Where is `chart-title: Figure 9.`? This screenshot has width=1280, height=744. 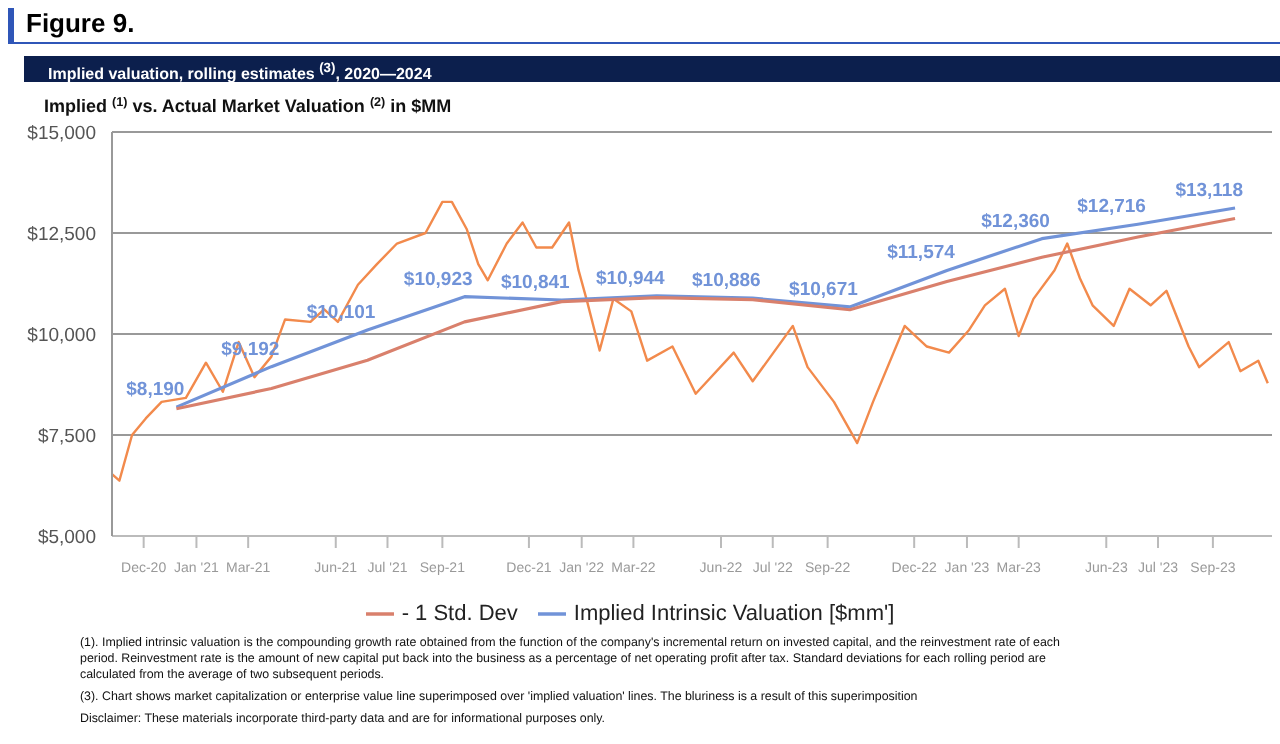 chart-title: Figure 9. is located at coordinates (644, 26).